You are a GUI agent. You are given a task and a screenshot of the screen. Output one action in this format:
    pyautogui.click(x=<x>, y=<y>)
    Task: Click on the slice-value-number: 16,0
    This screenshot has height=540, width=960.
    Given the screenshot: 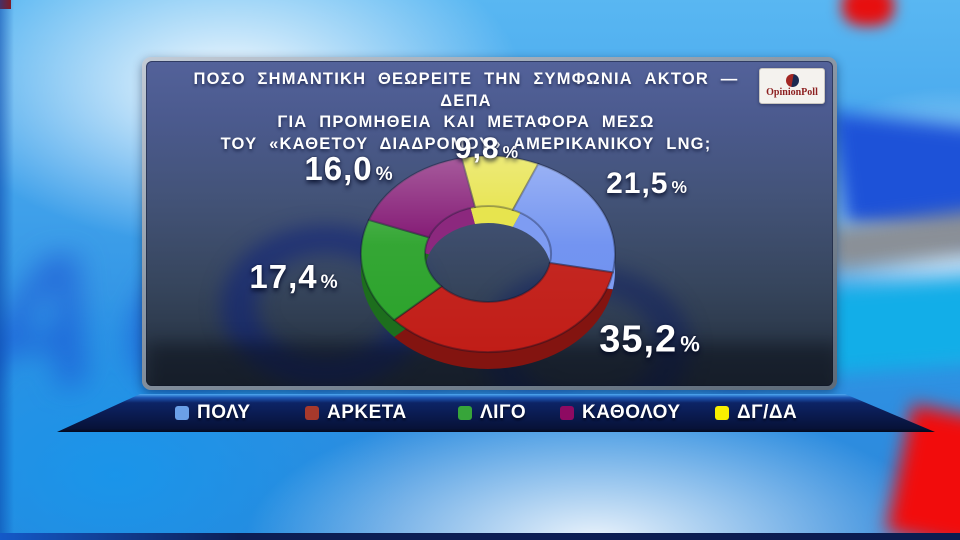 What is the action you would take?
    pyautogui.click(x=338, y=168)
    